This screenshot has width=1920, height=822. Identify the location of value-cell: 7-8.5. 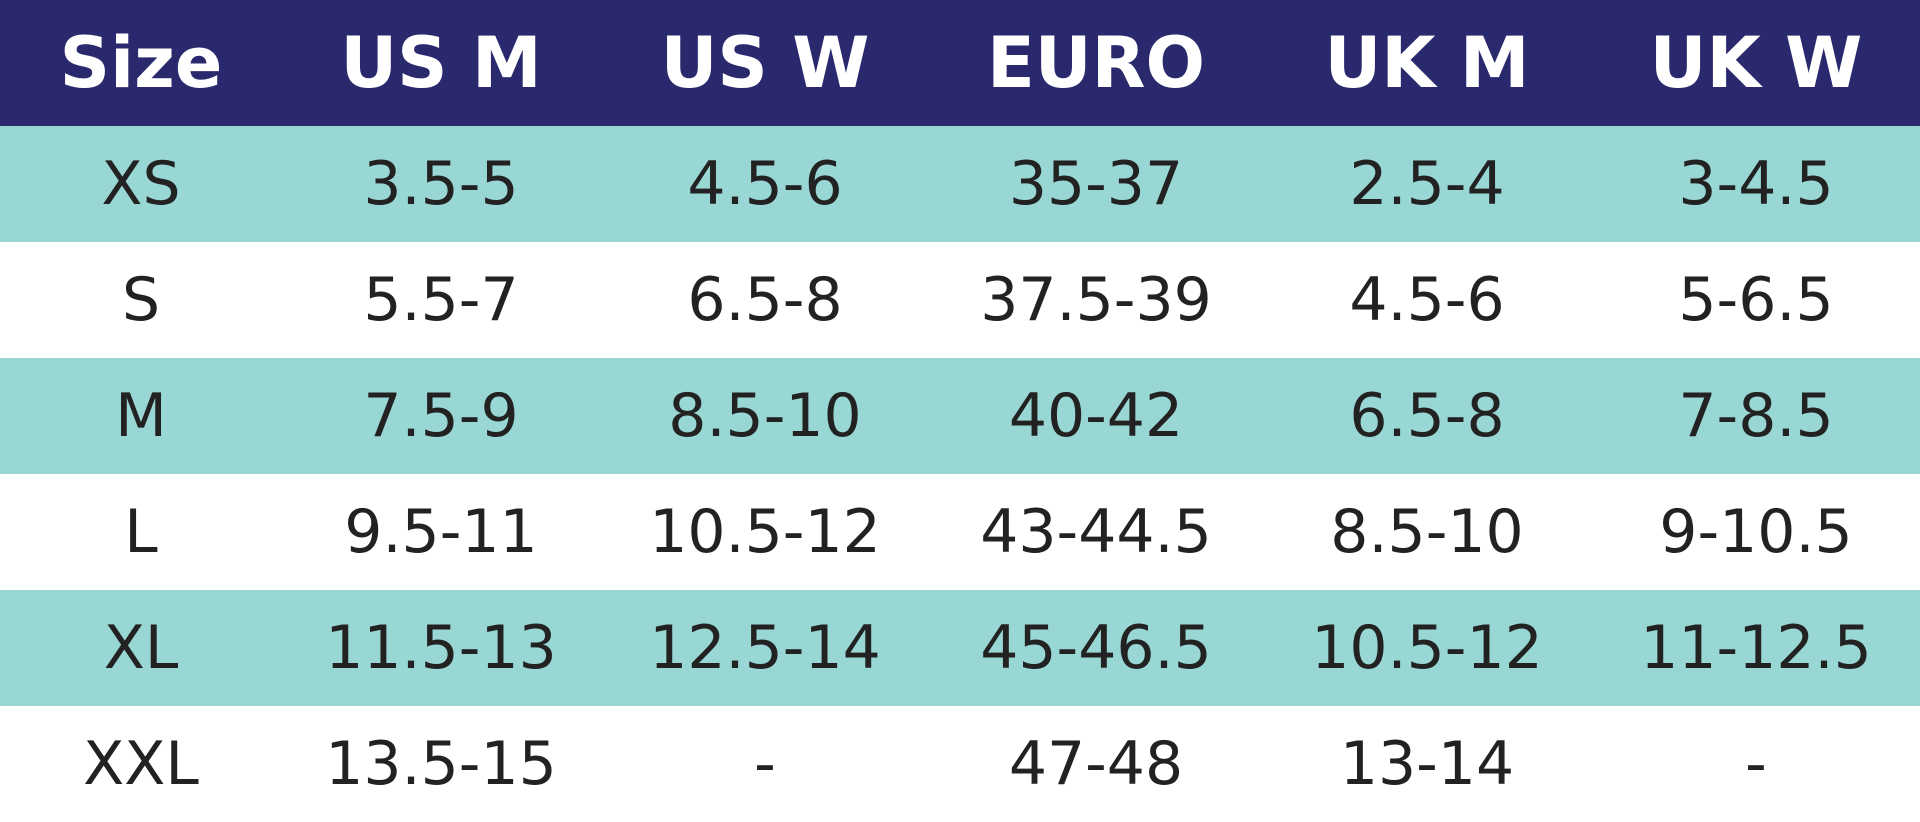
(1756, 416).